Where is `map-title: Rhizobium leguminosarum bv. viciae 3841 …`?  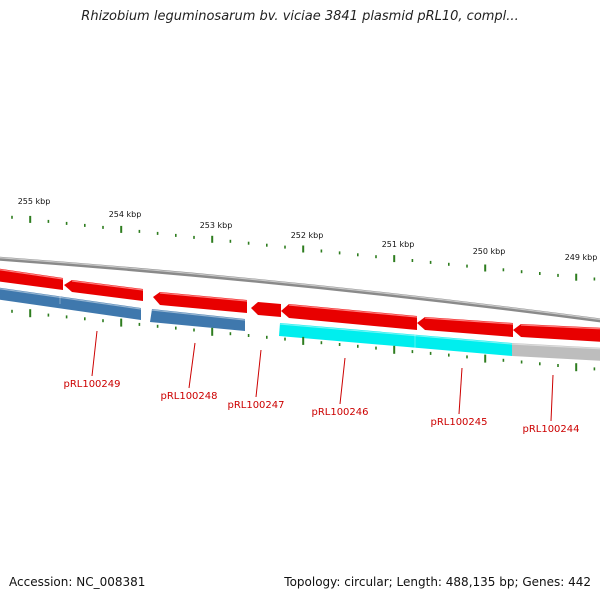
map-title: Rhizobium leguminosarum bv. viciae 3841 … is located at coordinates (300, 16).